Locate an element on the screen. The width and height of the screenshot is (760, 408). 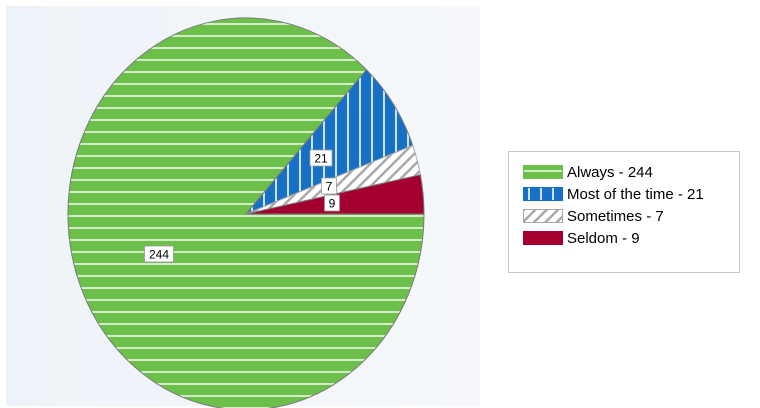
data-label-box-seldom is located at coordinates (332, 203).